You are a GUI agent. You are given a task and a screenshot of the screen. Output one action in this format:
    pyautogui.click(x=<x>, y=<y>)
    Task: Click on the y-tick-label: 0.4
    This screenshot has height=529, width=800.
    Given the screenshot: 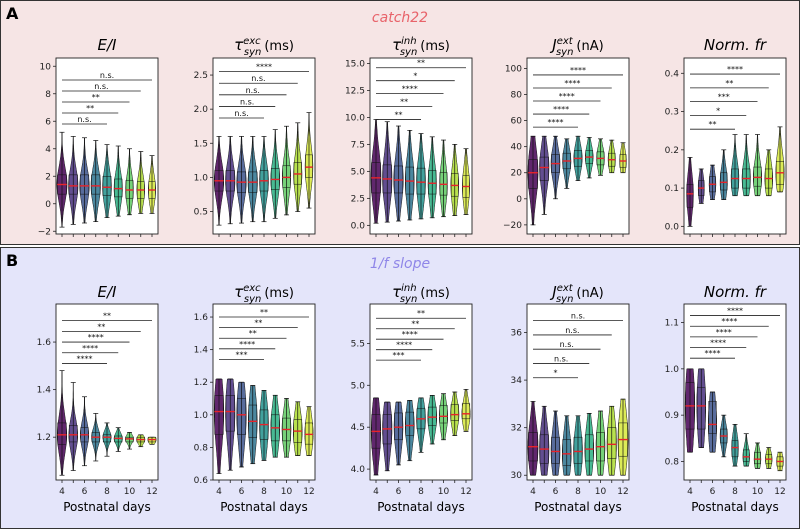 What is the action you would take?
    pyautogui.click(x=672, y=74)
    